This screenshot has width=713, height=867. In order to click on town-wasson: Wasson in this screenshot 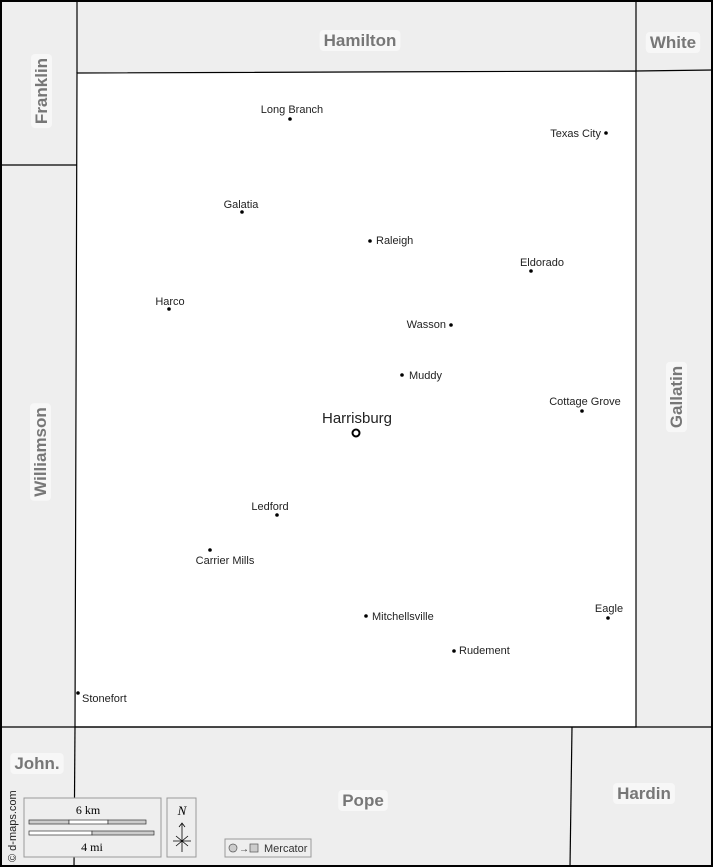, I will do `click(430, 325)`.